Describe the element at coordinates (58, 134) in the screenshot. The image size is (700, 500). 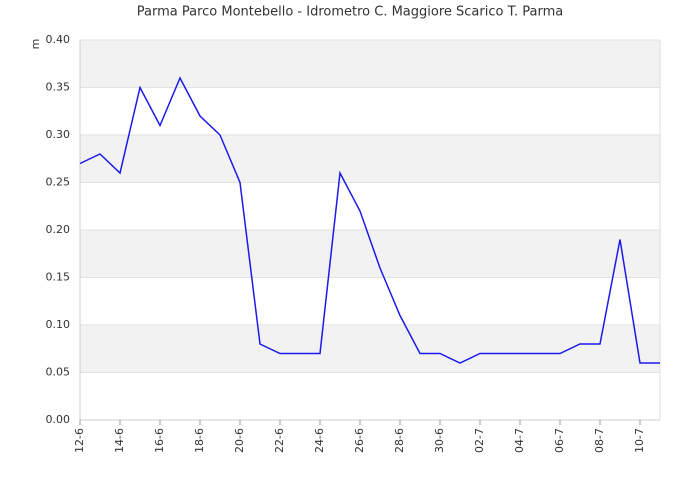
I see `y-tick-label: 0.30` at that location.